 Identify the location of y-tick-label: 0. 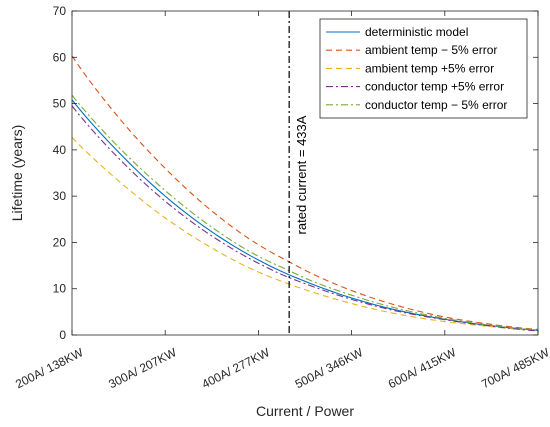
(62, 335).